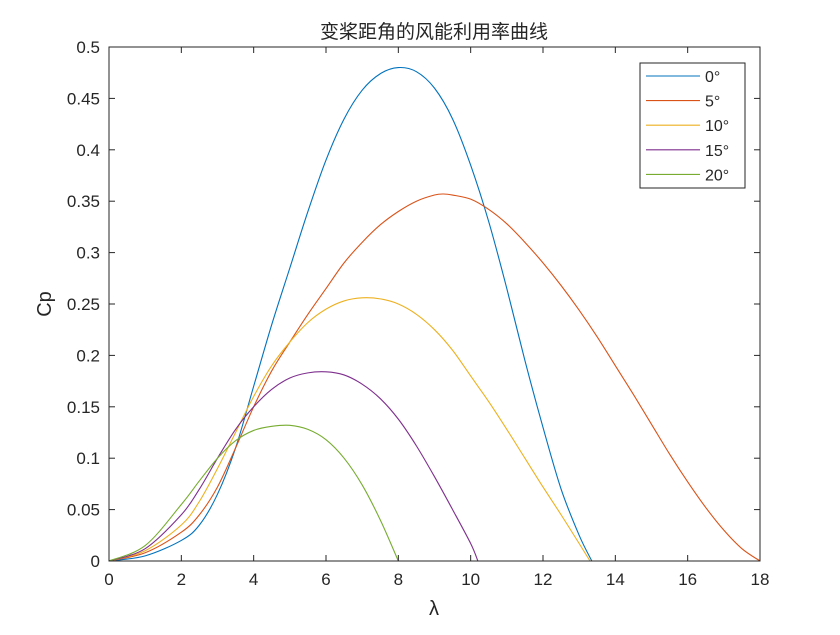 This screenshot has height=635, width=840. I want to click on x-tick-label: 14, so click(615, 579).